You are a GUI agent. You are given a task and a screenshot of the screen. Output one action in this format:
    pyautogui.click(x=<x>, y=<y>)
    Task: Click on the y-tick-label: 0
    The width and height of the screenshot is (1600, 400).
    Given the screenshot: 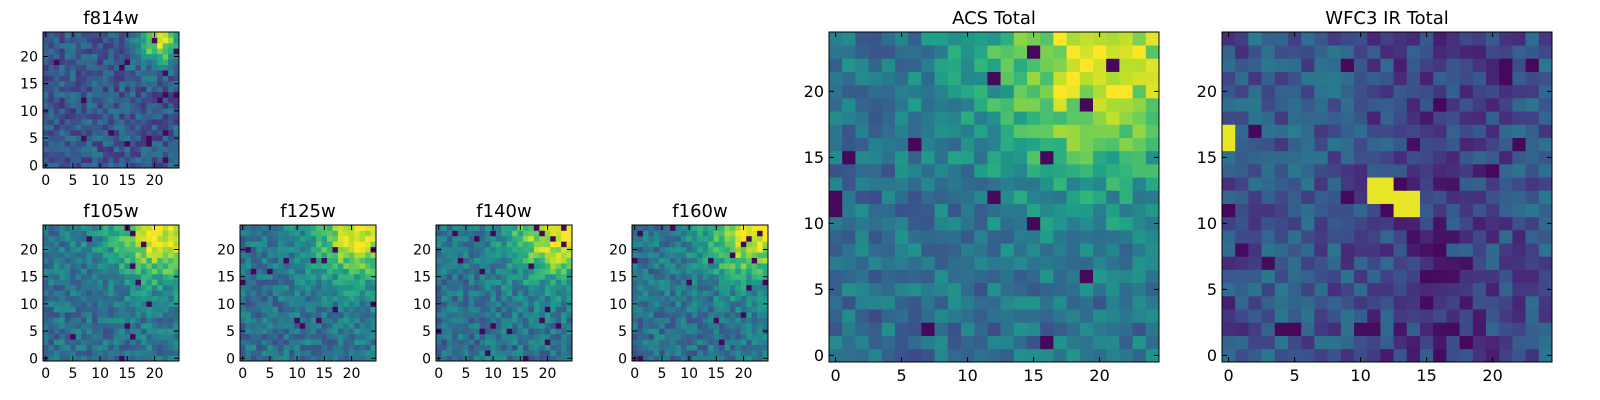 What is the action you would take?
    pyautogui.click(x=33, y=166)
    